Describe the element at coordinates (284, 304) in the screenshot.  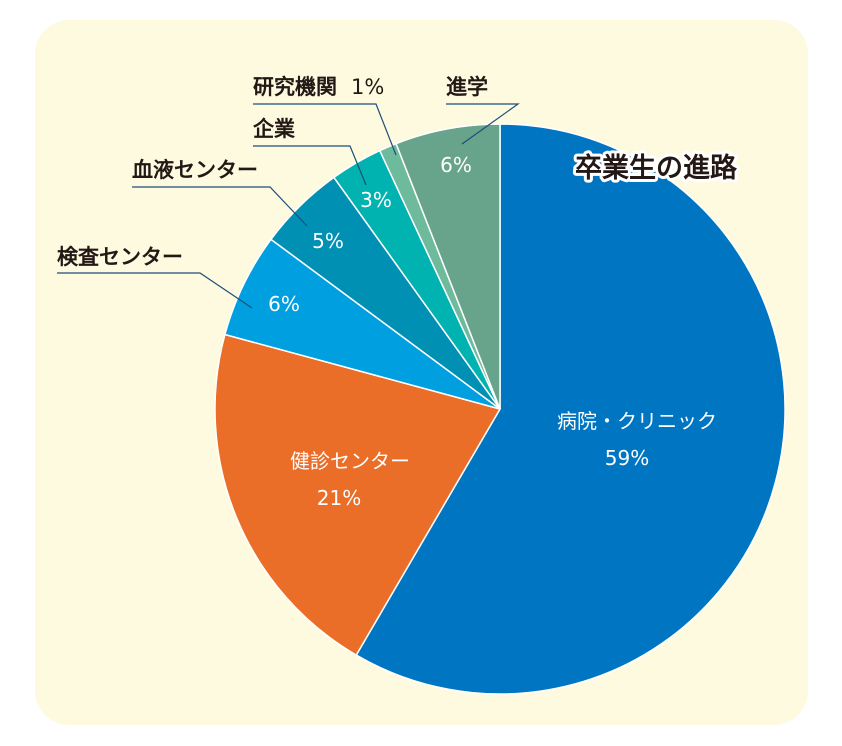
I see `slice-value-inspection: 6%` at that location.